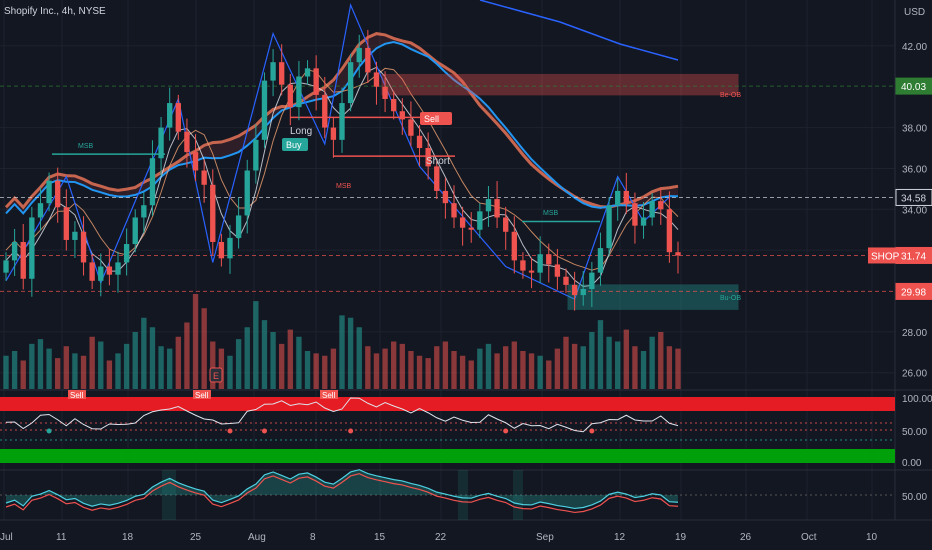 The image size is (932, 550). I want to click on sell-signal-bg, so click(436, 118).